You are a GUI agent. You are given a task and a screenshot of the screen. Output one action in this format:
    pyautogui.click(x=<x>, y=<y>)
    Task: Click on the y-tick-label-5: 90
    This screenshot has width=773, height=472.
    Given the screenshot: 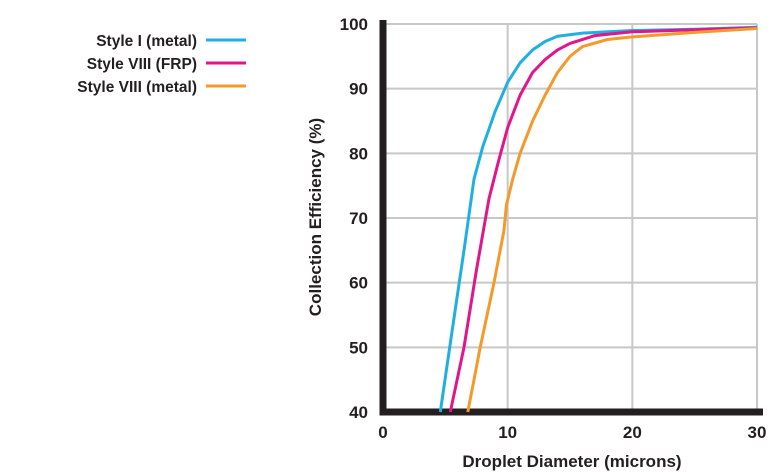 What is the action you would take?
    pyautogui.click(x=358, y=89)
    